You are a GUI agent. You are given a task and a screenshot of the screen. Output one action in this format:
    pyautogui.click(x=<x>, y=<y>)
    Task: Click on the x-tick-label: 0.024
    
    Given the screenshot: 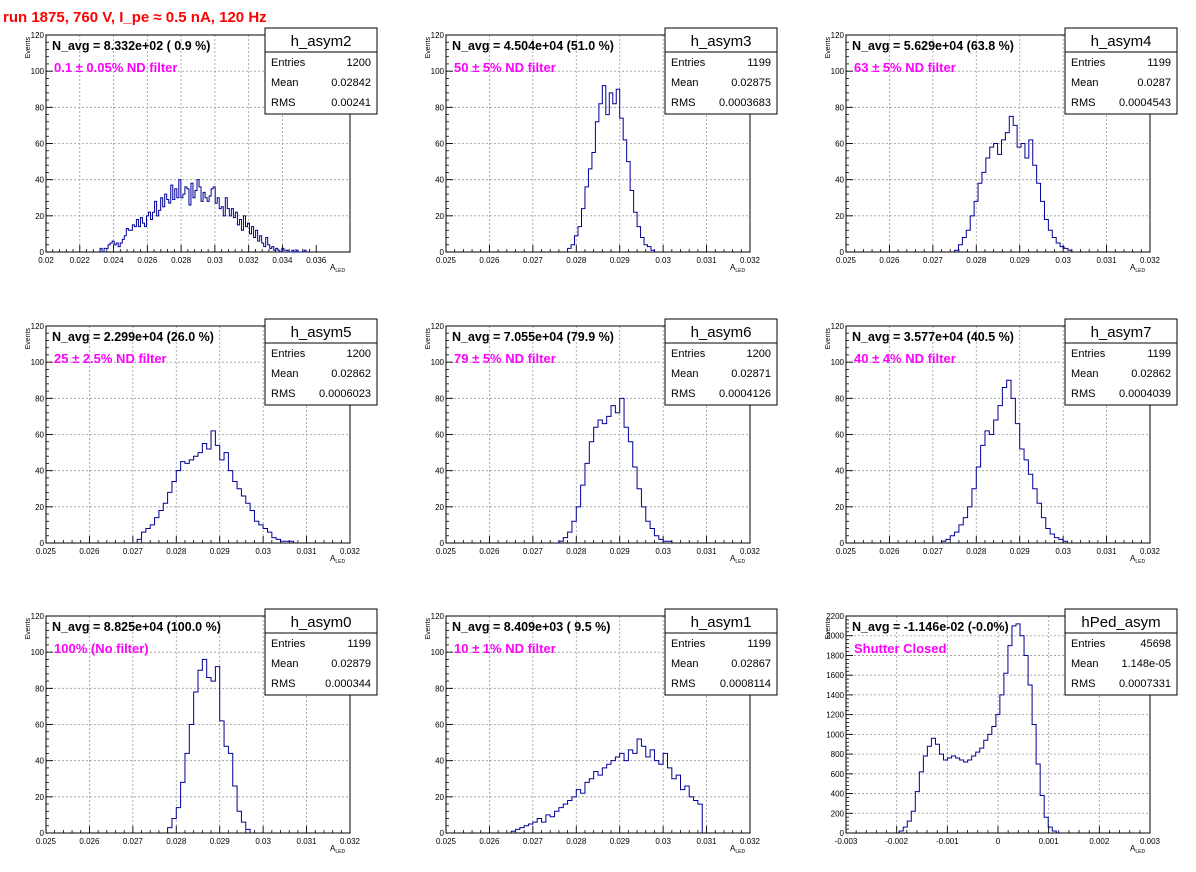 What is the action you would take?
    pyautogui.click(x=114, y=260)
    